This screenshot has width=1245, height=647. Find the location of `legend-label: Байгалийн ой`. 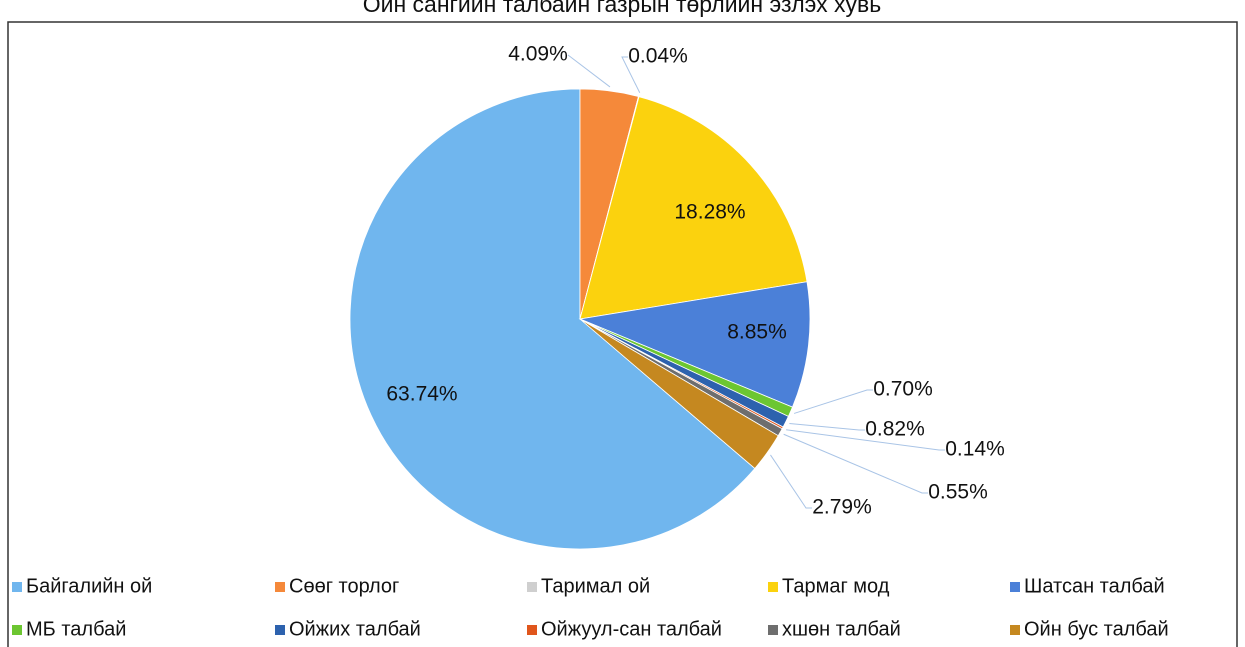

legend-label: Байгалийн ой is located at coordinates (89, 586).